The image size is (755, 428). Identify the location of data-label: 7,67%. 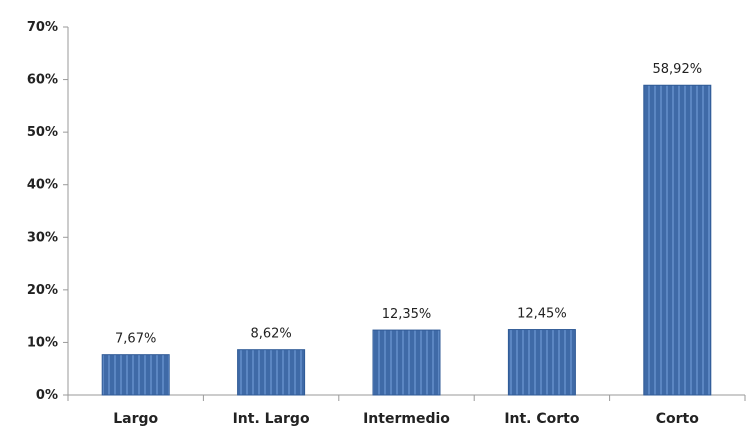
(135, 339).